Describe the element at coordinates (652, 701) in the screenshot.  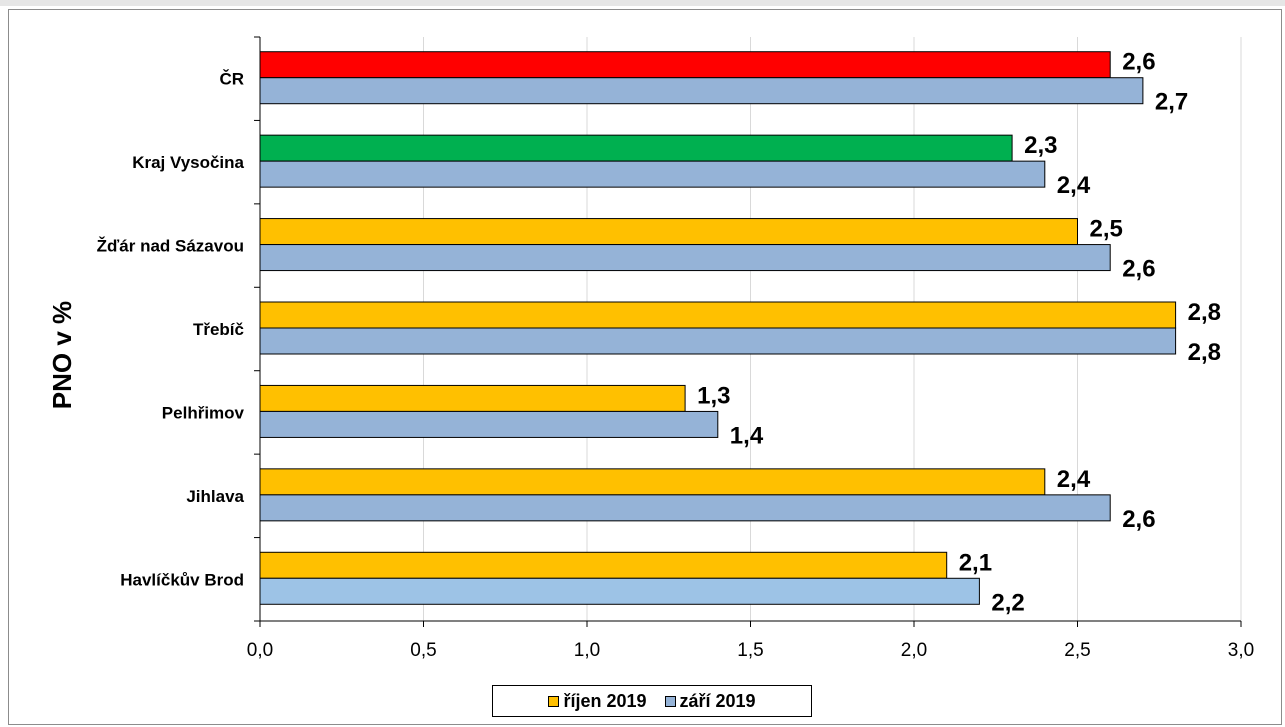
I see `legend: říjen 2019 září 2019` at that location.